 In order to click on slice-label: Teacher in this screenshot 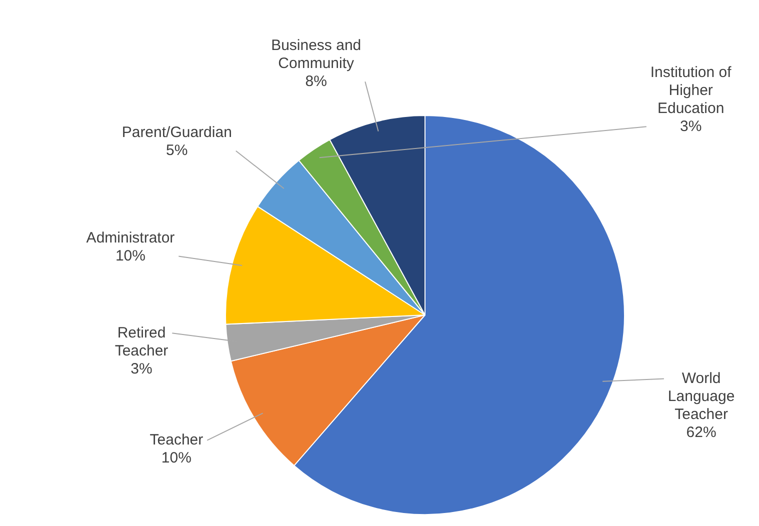, I will do `click(177, 439)`.